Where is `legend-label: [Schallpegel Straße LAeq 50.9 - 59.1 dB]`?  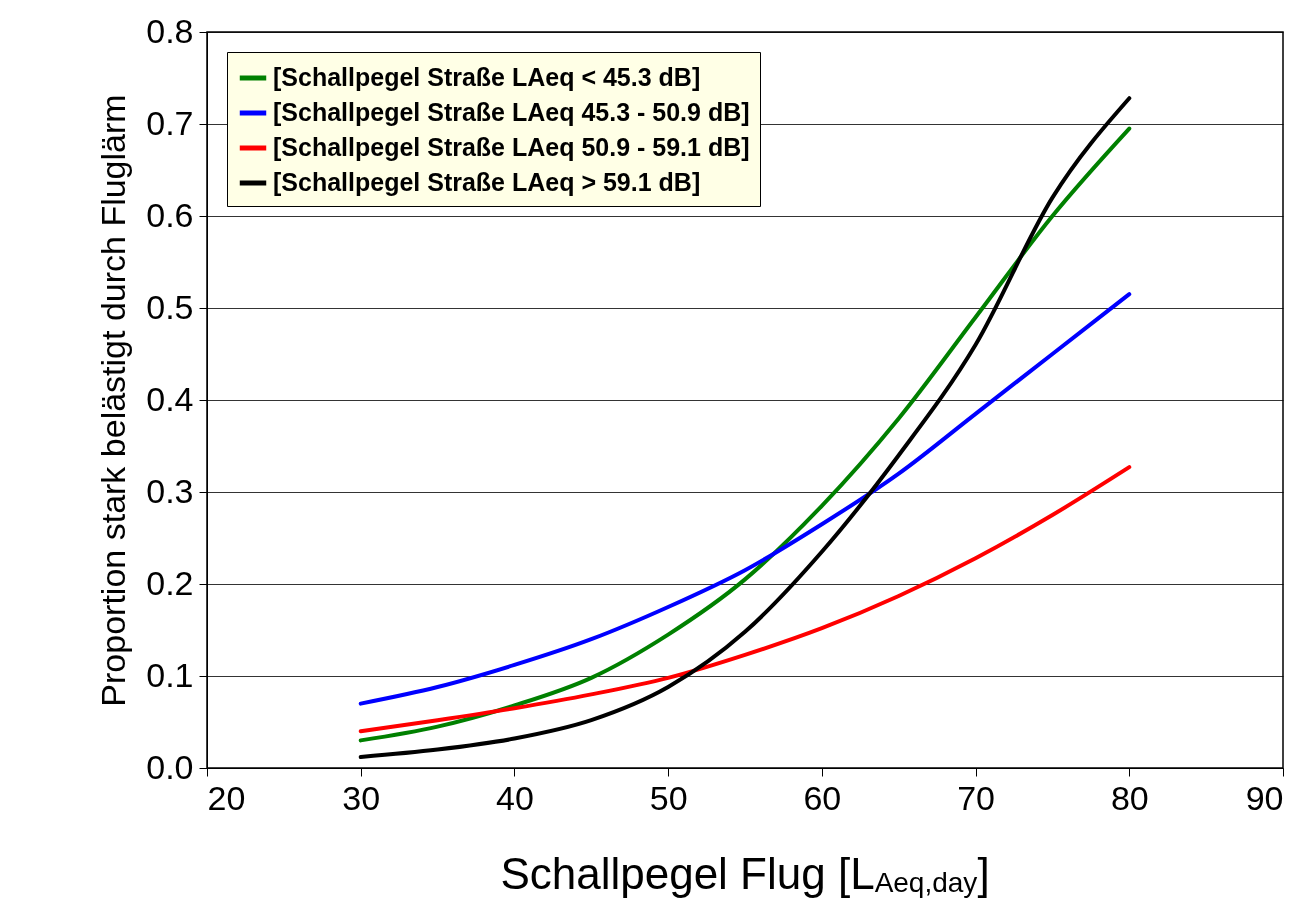
legend-label: [Schallpegel Straße LAeq 50.9 - 59.1 dB] is located at coordinates (511, 147).